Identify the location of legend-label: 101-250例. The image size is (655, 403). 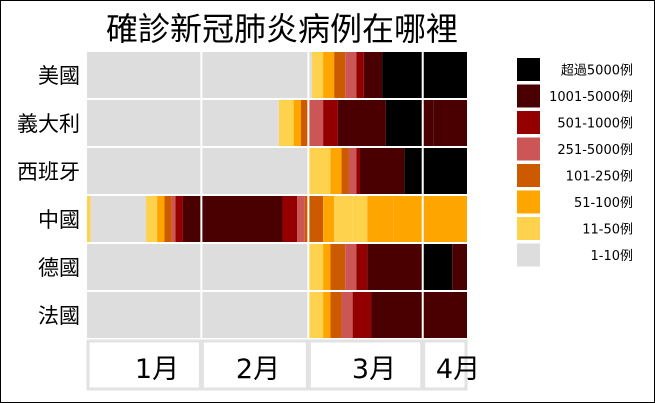
(599, 177).